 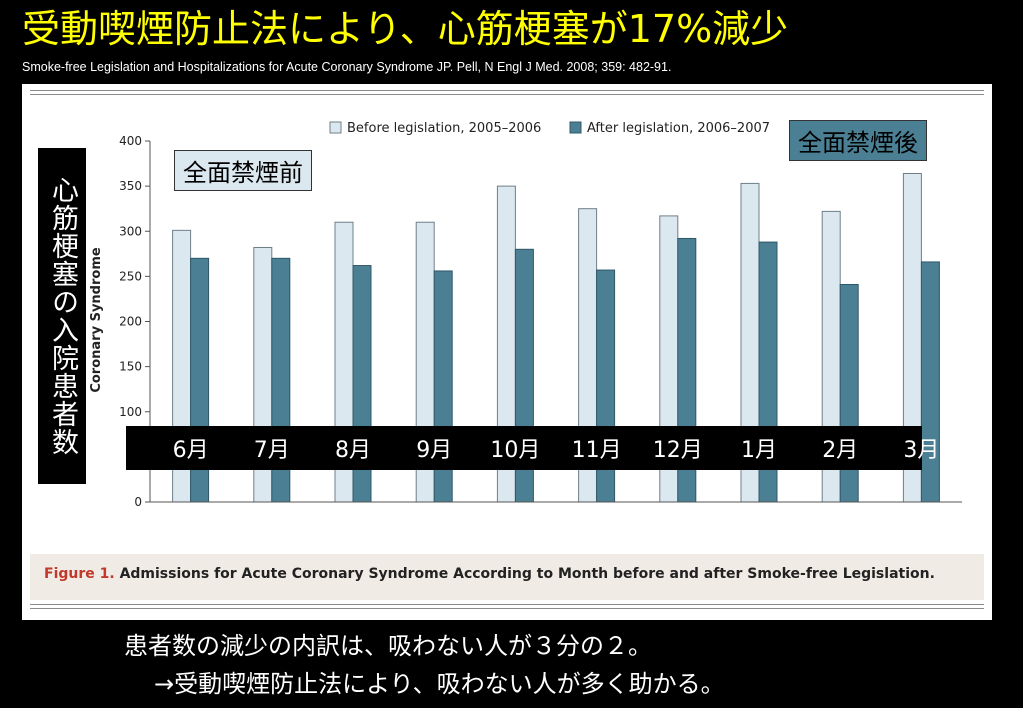 What do you see at coordinates (243, 170) in the screenshot?
I see `before-label: 全面禁煙前` at bounding box center [243, 170].